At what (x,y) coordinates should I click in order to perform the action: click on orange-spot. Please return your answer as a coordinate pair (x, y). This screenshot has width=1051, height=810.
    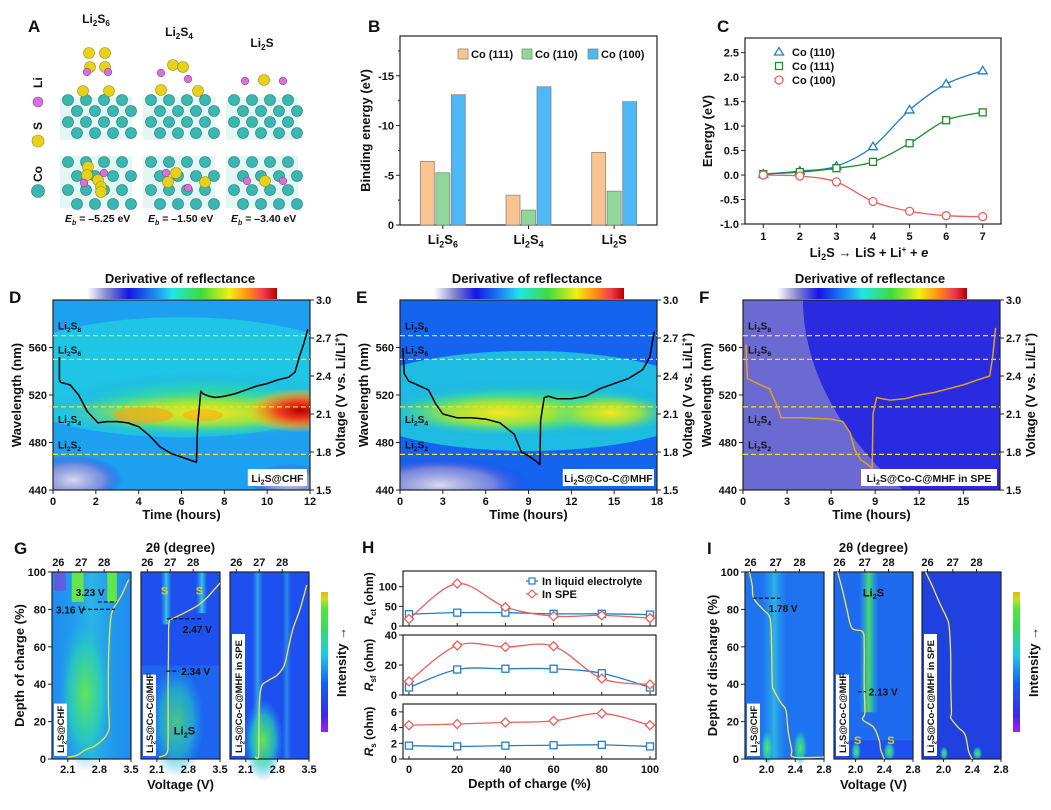
    Looking at the image, I should click on (202, 415).